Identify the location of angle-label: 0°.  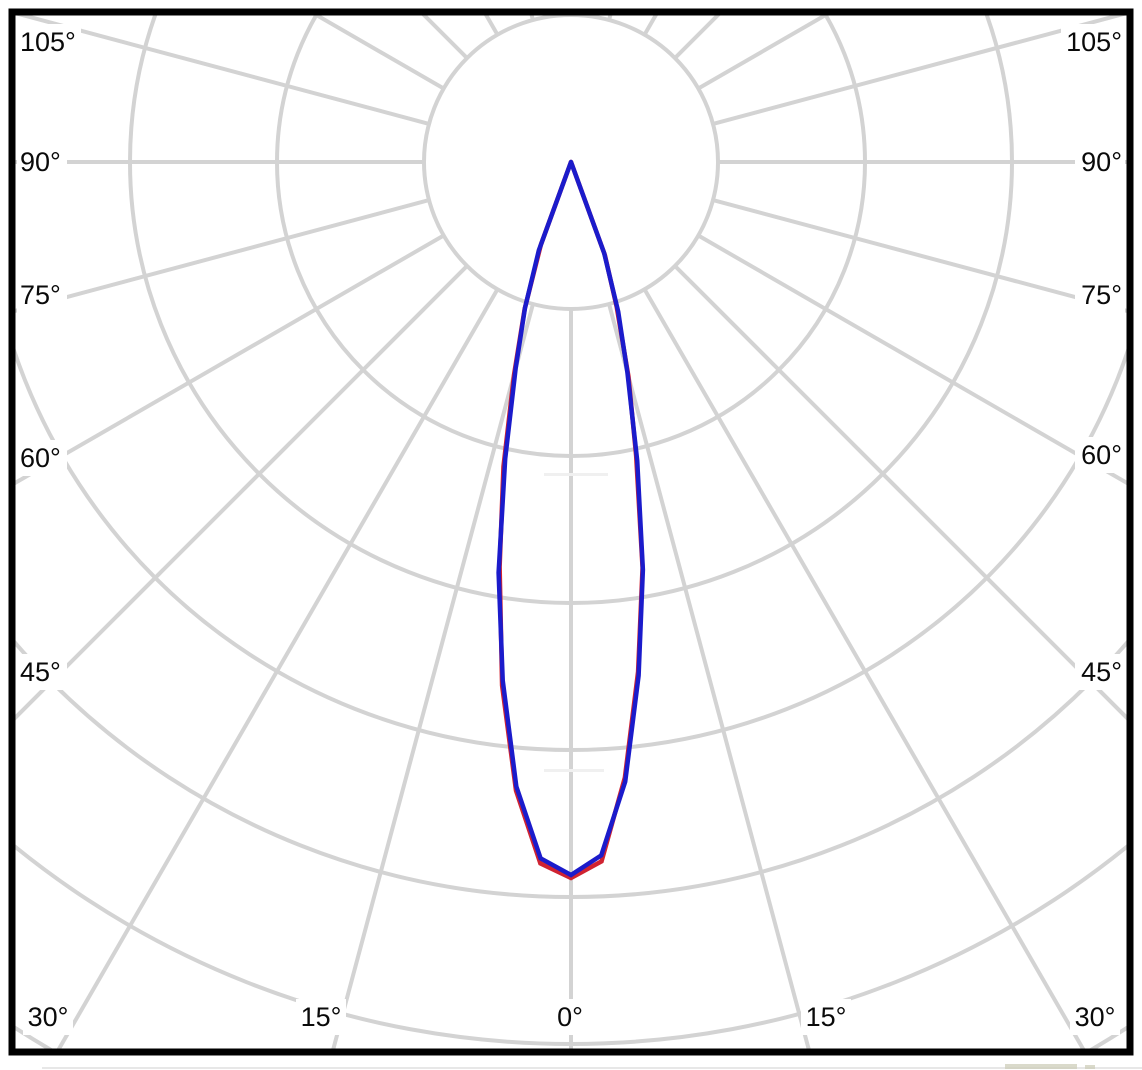
(570, 1017).